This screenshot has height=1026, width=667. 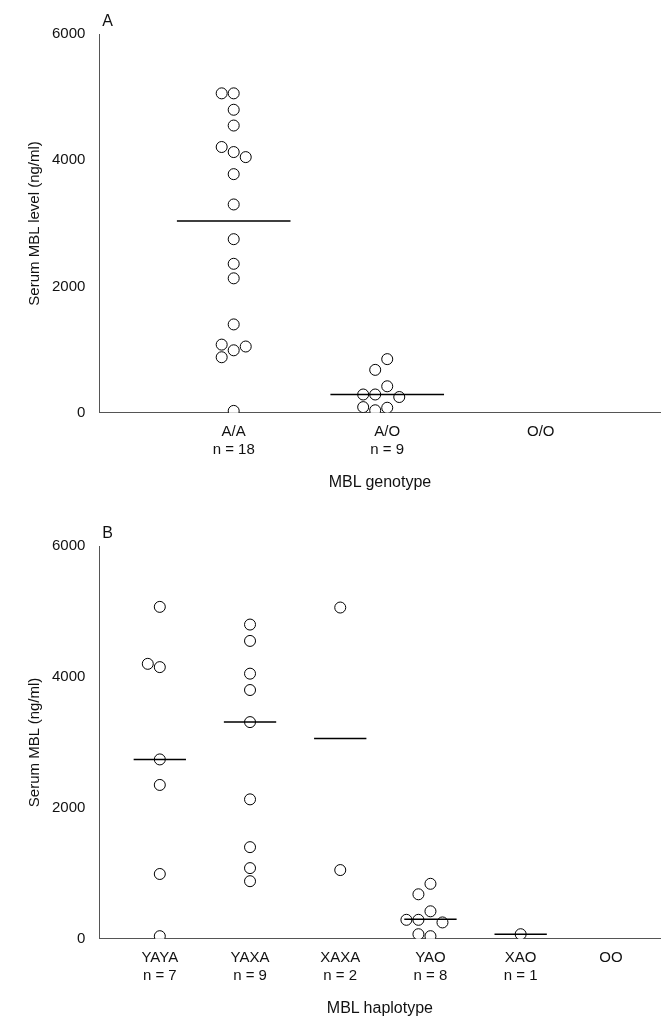 What do you see at coordinates (108, 533) in the screenshot?
I see `chart-title: B` at bounding box center [108, 533].